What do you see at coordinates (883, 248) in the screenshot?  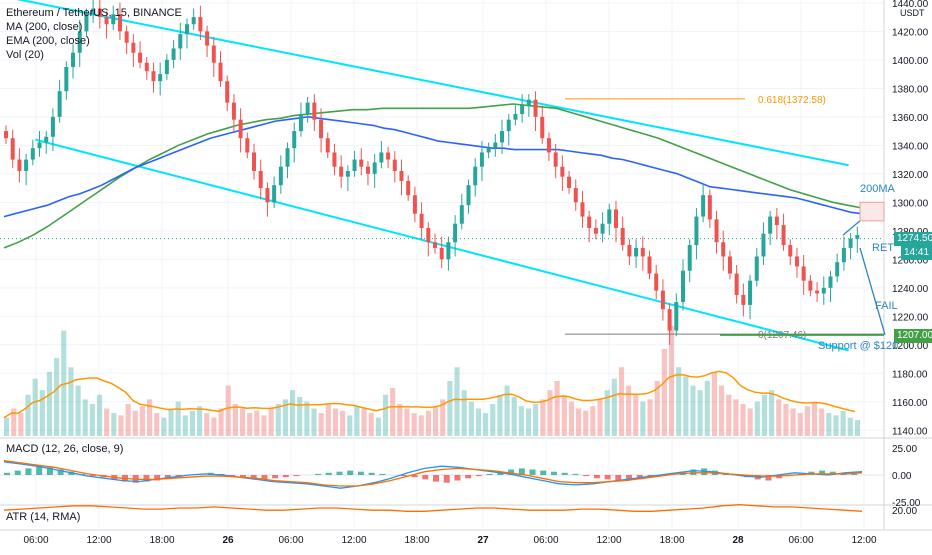 I see `ret-annotation: RET` at bounding box center [883, 248].